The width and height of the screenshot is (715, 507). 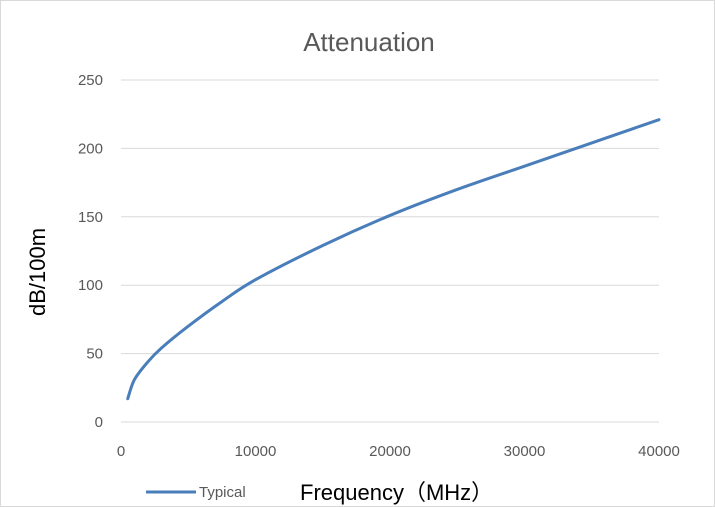 I want to click on x-tick-label-10000: 10000, so click(x=256, y=451).